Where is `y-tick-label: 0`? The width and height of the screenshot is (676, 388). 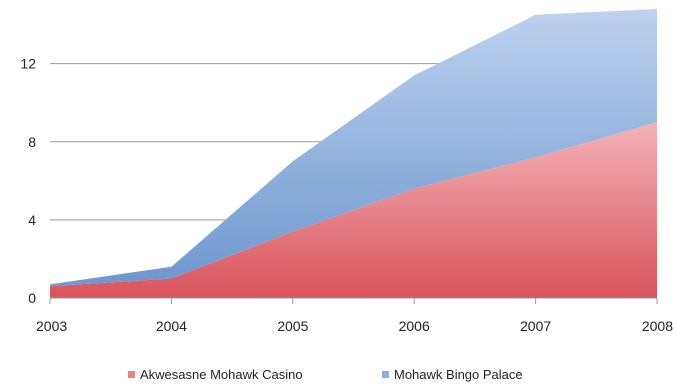 y-tick-label: 0 is located at coordinates (32, 298).